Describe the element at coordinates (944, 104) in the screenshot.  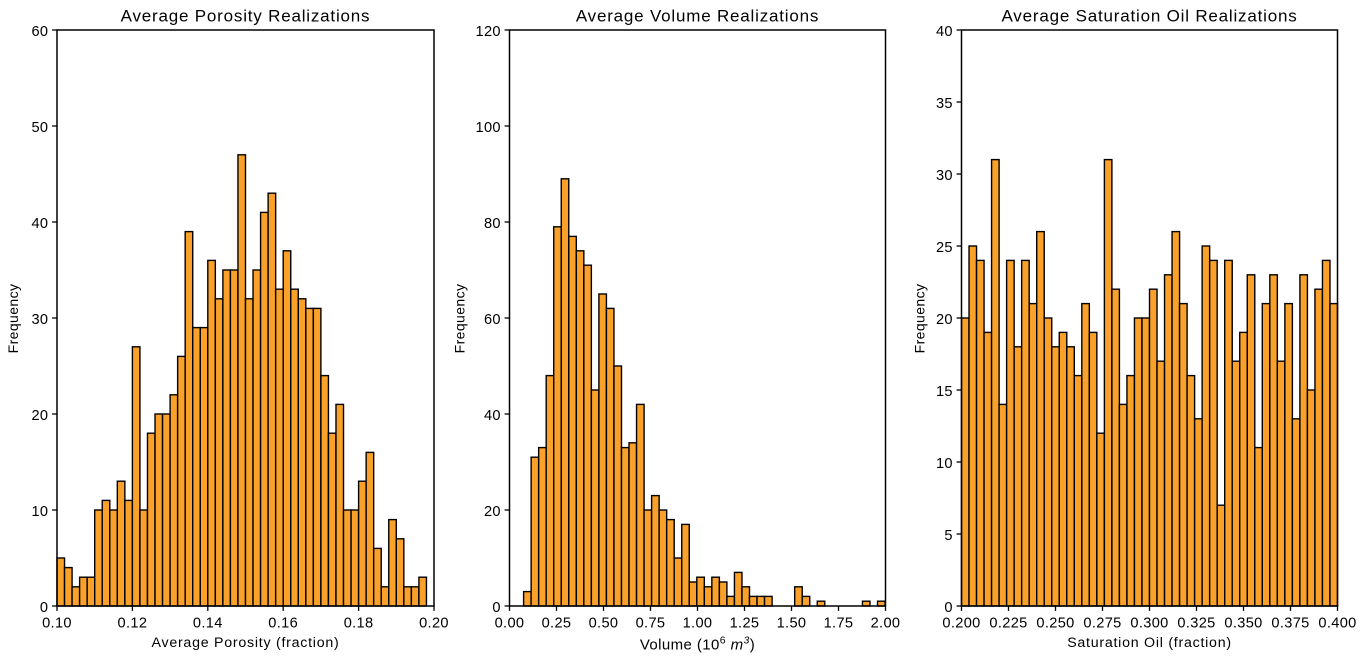
I see `svg-text: 35` at that location.